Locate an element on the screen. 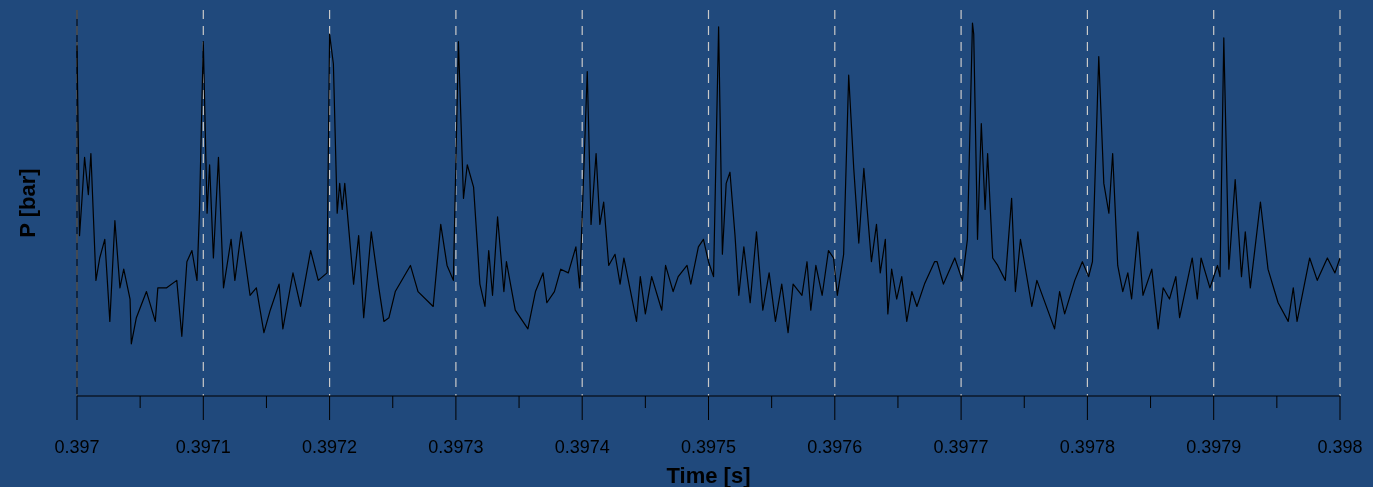  x-tick-label: 0.3971 is located at coordinates (203, 447).